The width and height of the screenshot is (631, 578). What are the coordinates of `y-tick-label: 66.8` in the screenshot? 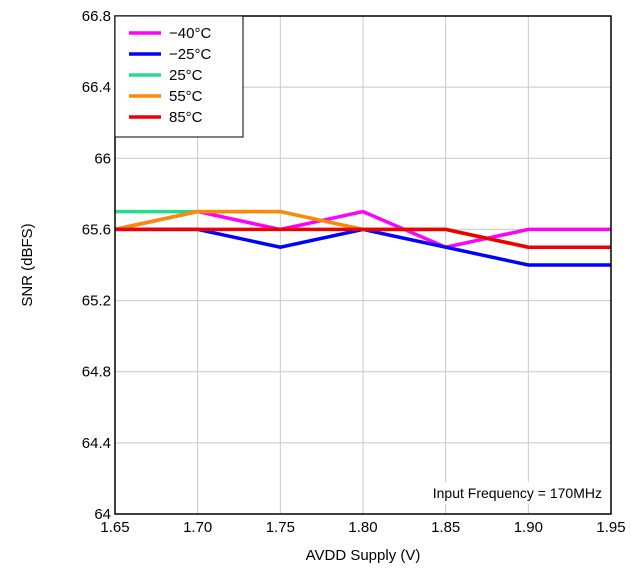 It's located at (96, 16).